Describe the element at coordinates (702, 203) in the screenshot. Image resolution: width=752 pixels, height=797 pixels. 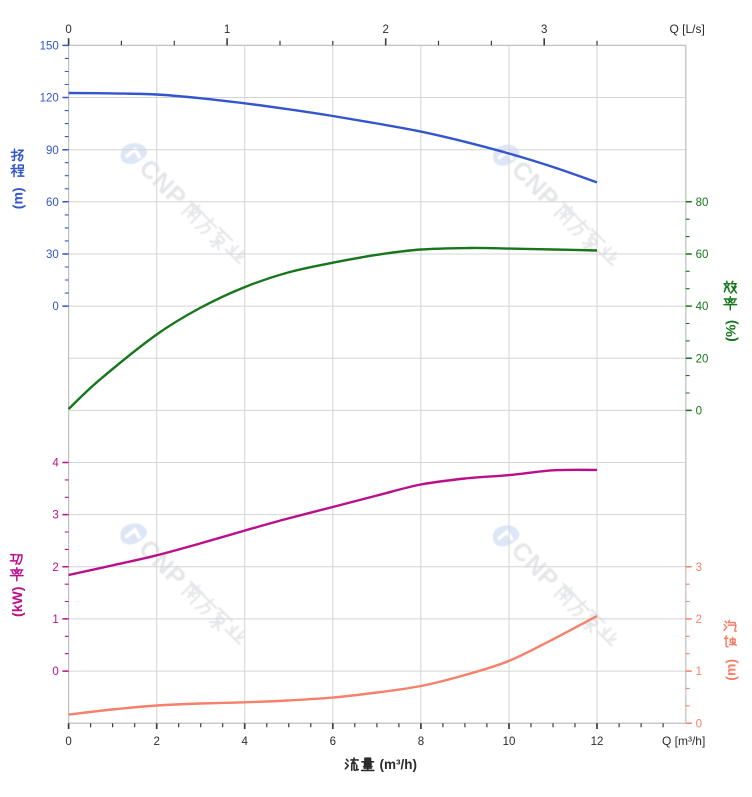
I see `svg-text: 80` at that location.